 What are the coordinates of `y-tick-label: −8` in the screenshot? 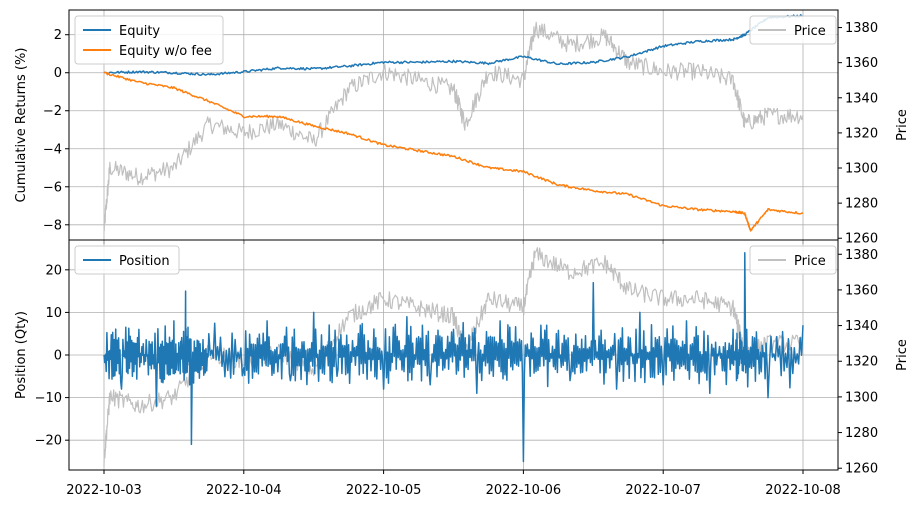 It's located at (52, 225).